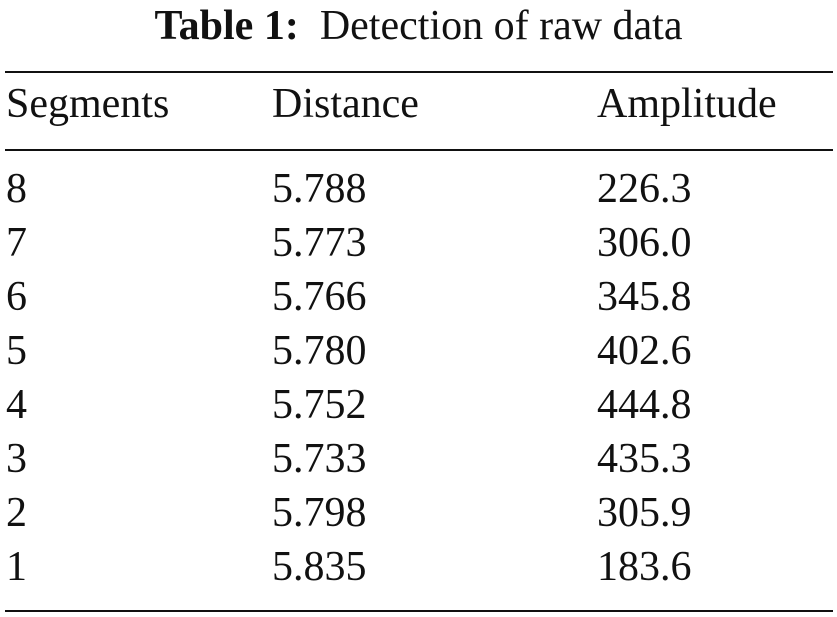 Image resolution: width=837 pixels, height=617 pixels. Describe the element at coordinates (418, 570) in the screenshot. I see `table-row: 1 5.835 183.6` at that location.